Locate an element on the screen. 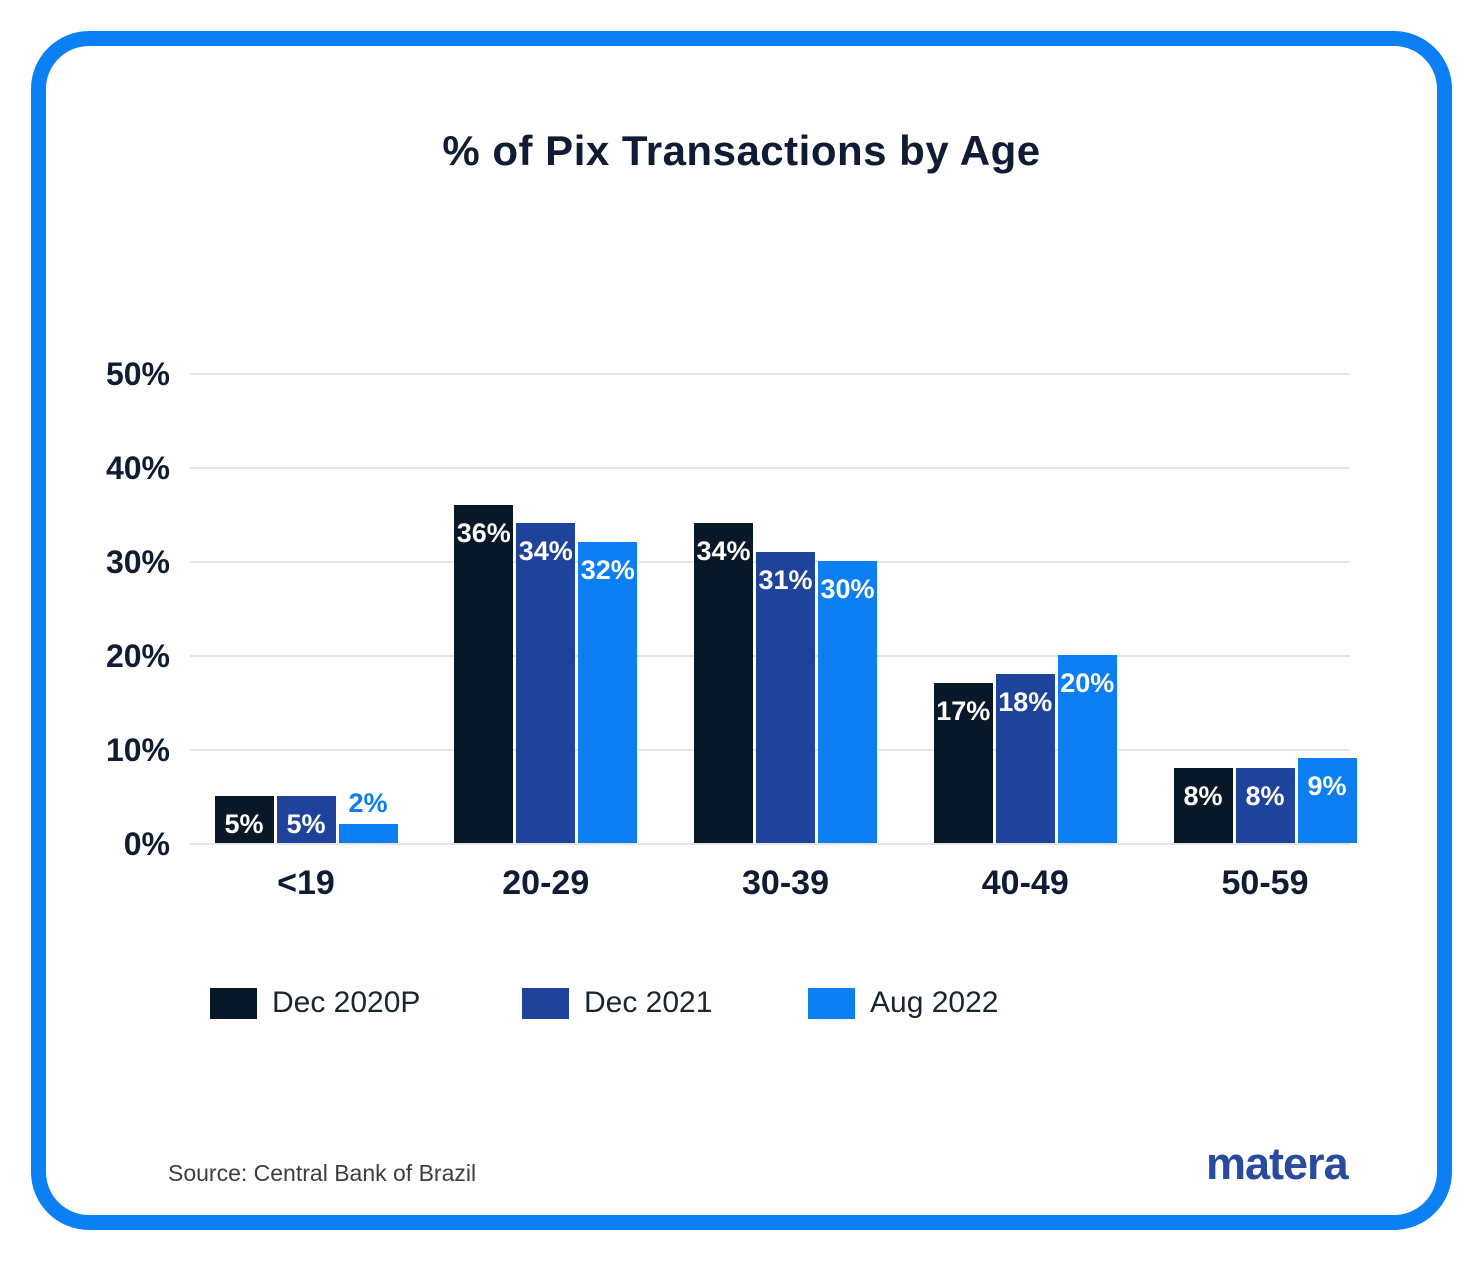  y-axis-tick-label: 0% is located at coordinates (146, 844).